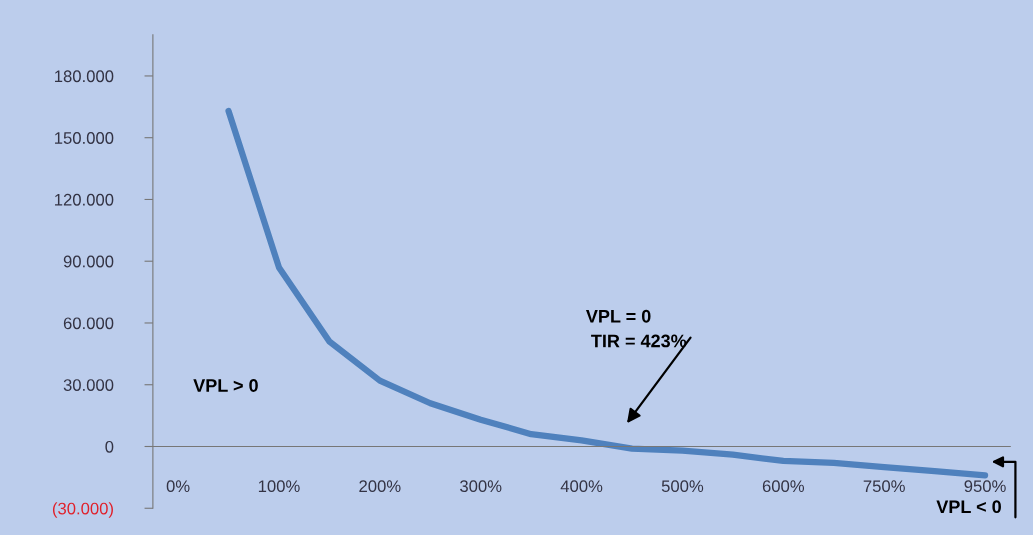 This screenshot has height=535, width=1033. What do you see at coordinates (84, 138) in the screenshot?
I see `y-tick-label: 150.000` at bounding box center [84, 138].